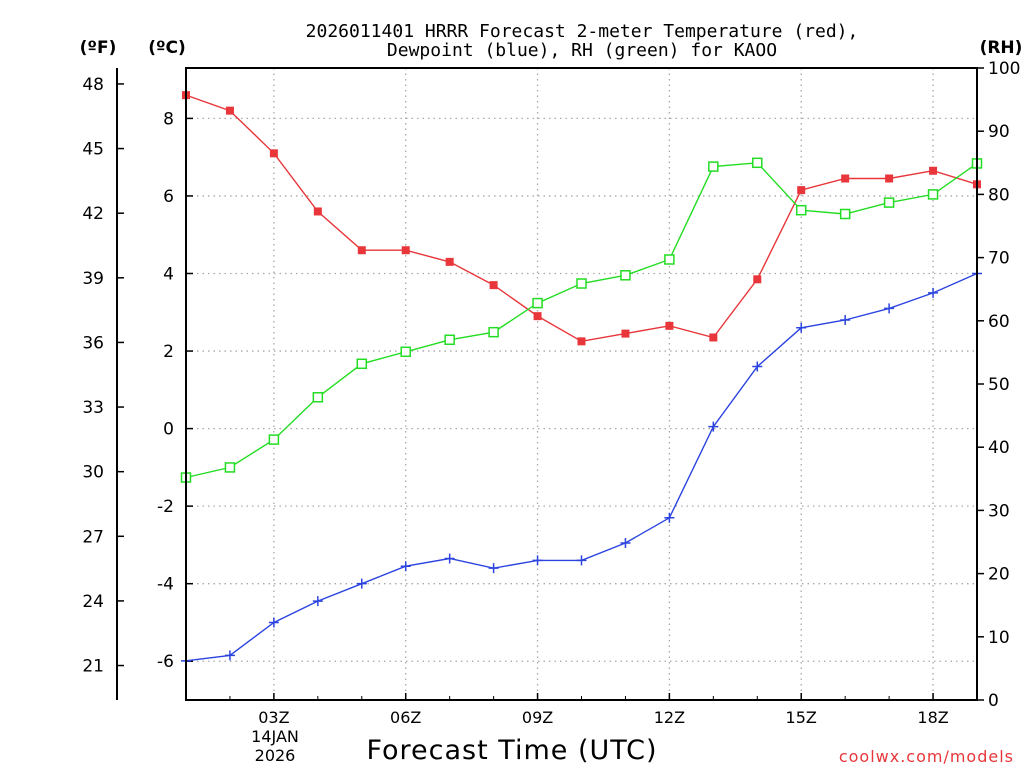 This screenshot has width=1024, height=768. Describe the element at coordinates (93, 214) in the screenshot. I see `fahrenheit-tick-label: 42` at that location.